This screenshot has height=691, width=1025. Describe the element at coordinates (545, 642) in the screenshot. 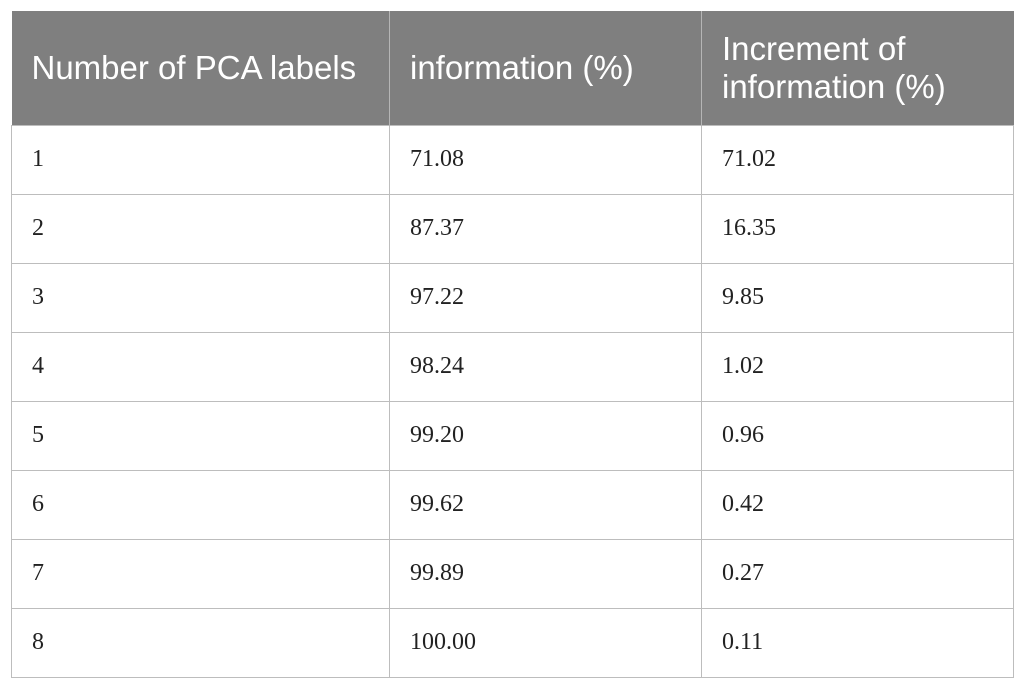

I see `cell-information: 100.00` at that location.